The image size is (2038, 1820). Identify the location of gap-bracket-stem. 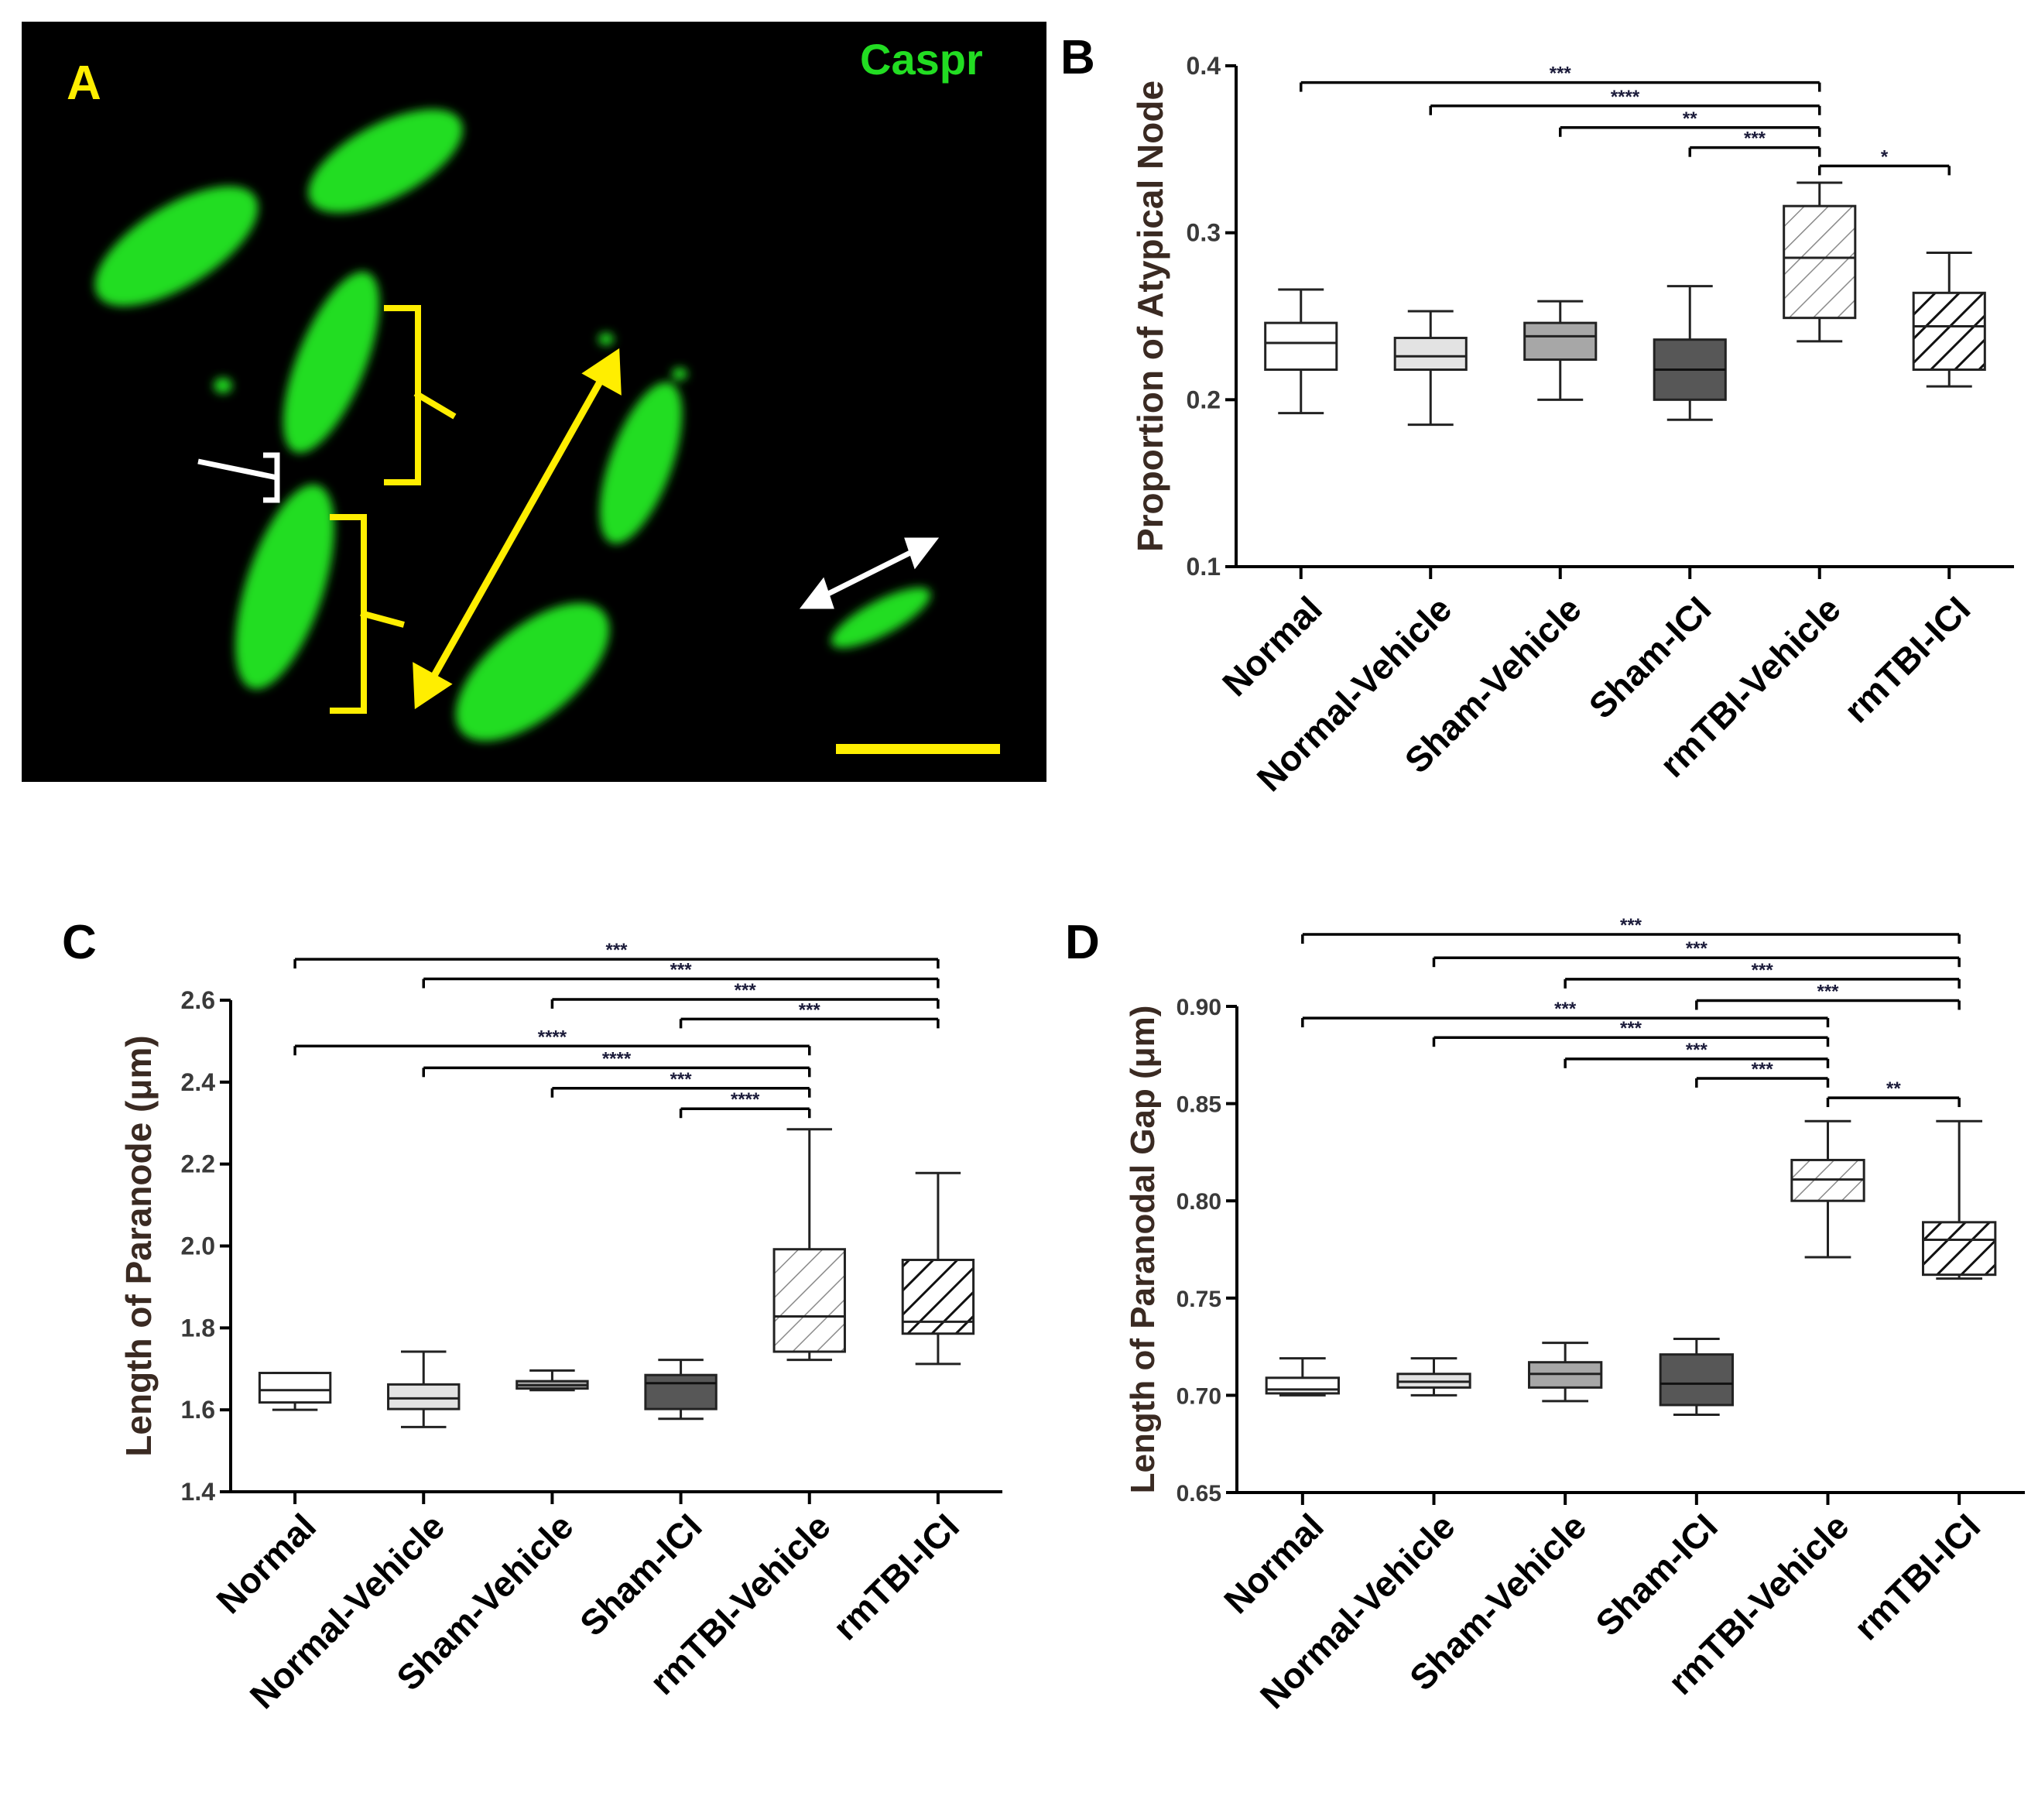
(237, 470).